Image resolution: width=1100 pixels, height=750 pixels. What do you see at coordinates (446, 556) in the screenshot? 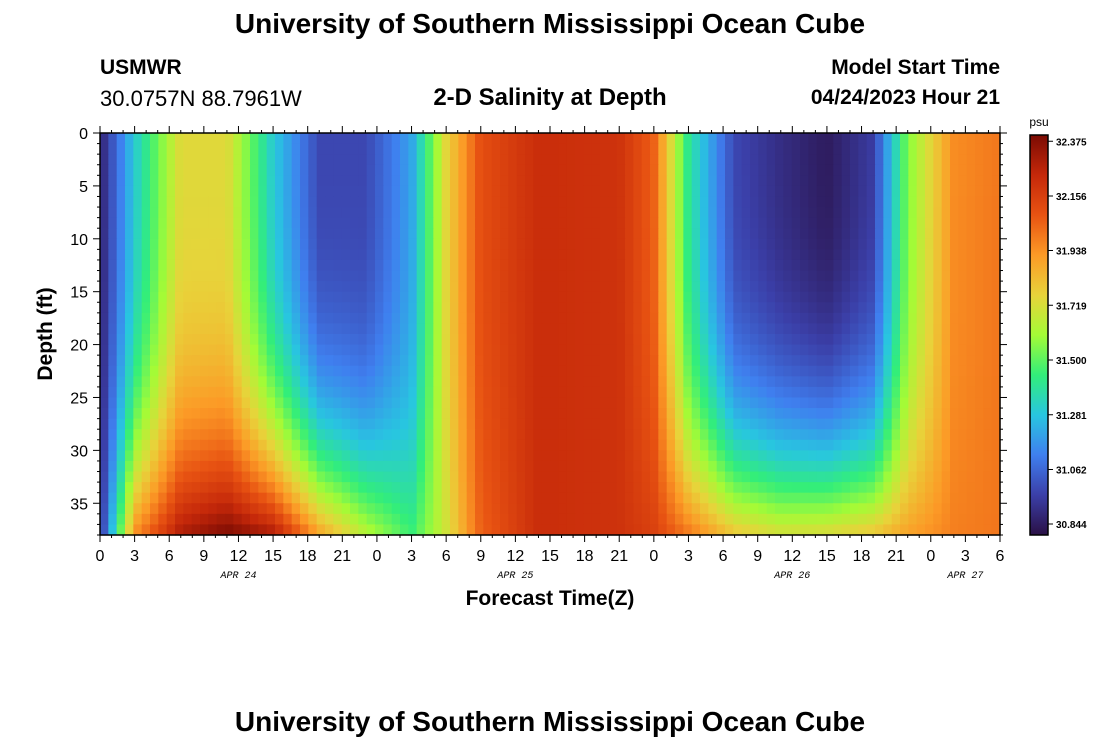
I see `x-tick-label: 6` at bounding box center [446, 556].